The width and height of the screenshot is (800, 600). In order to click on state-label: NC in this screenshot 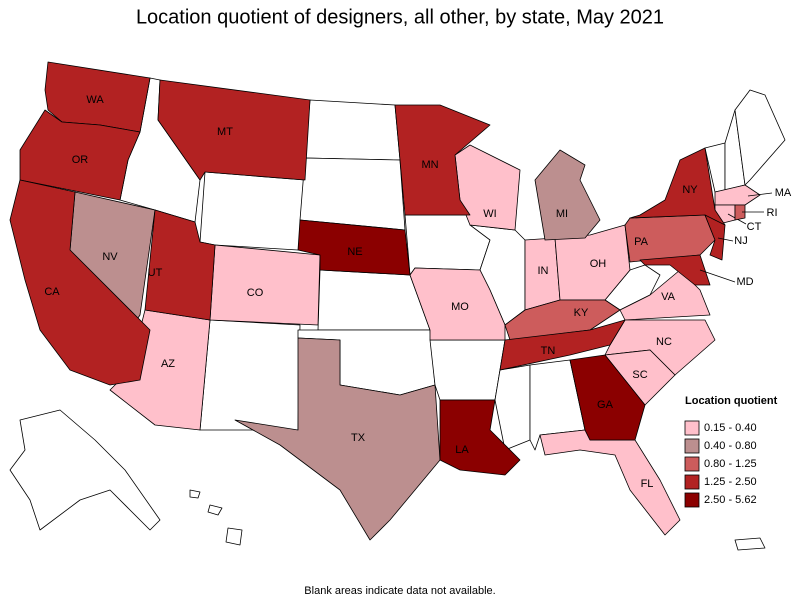, I will do `click(664, 342)`.